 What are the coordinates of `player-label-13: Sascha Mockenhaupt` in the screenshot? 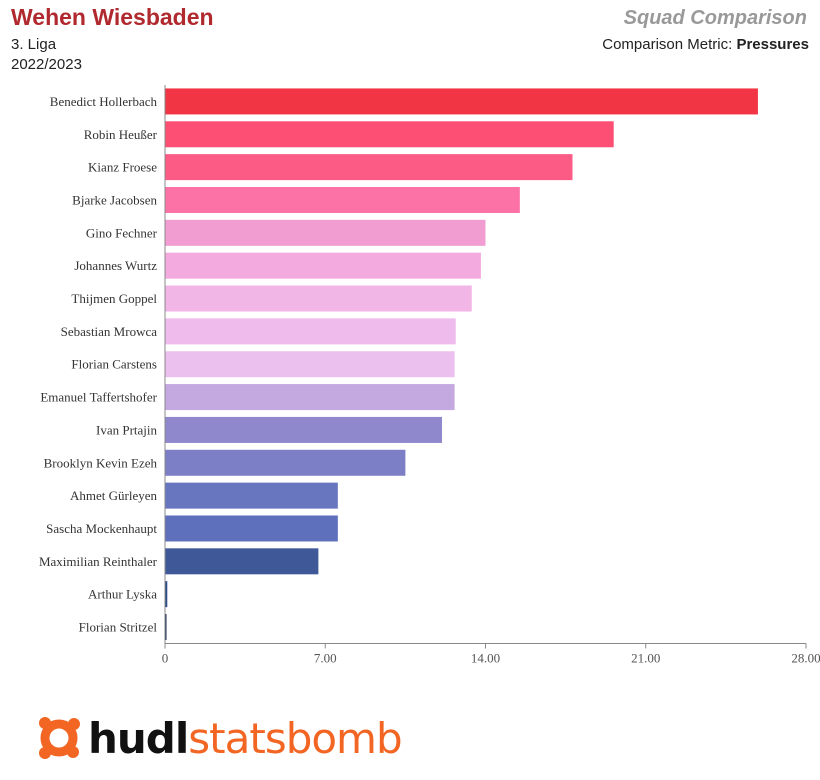 It's located at (101, 528).